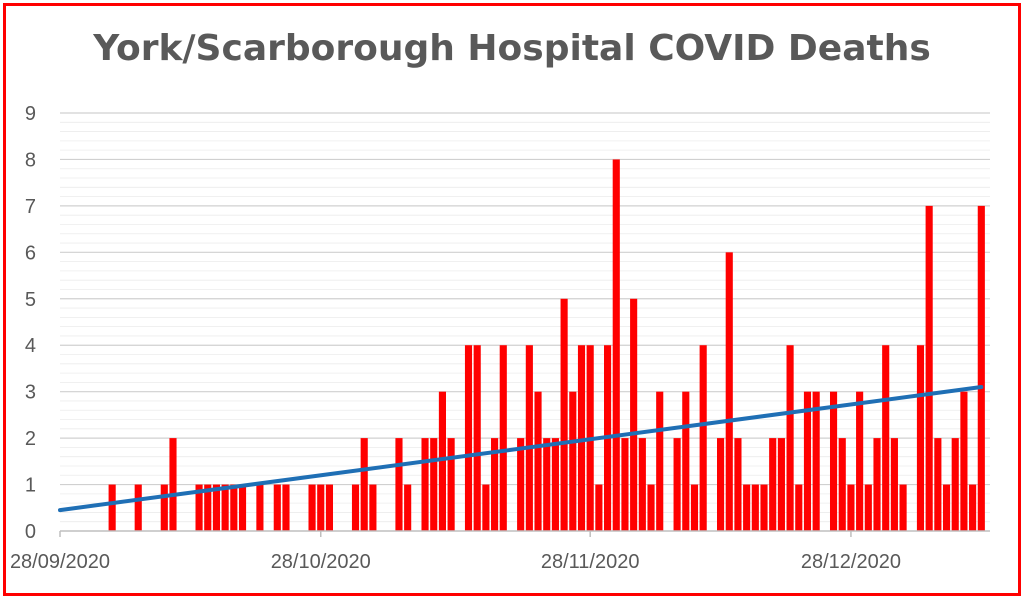 The image size is (1024, 599). I want to click on x-tick-label: 28/09/2020, so click(60, 562).